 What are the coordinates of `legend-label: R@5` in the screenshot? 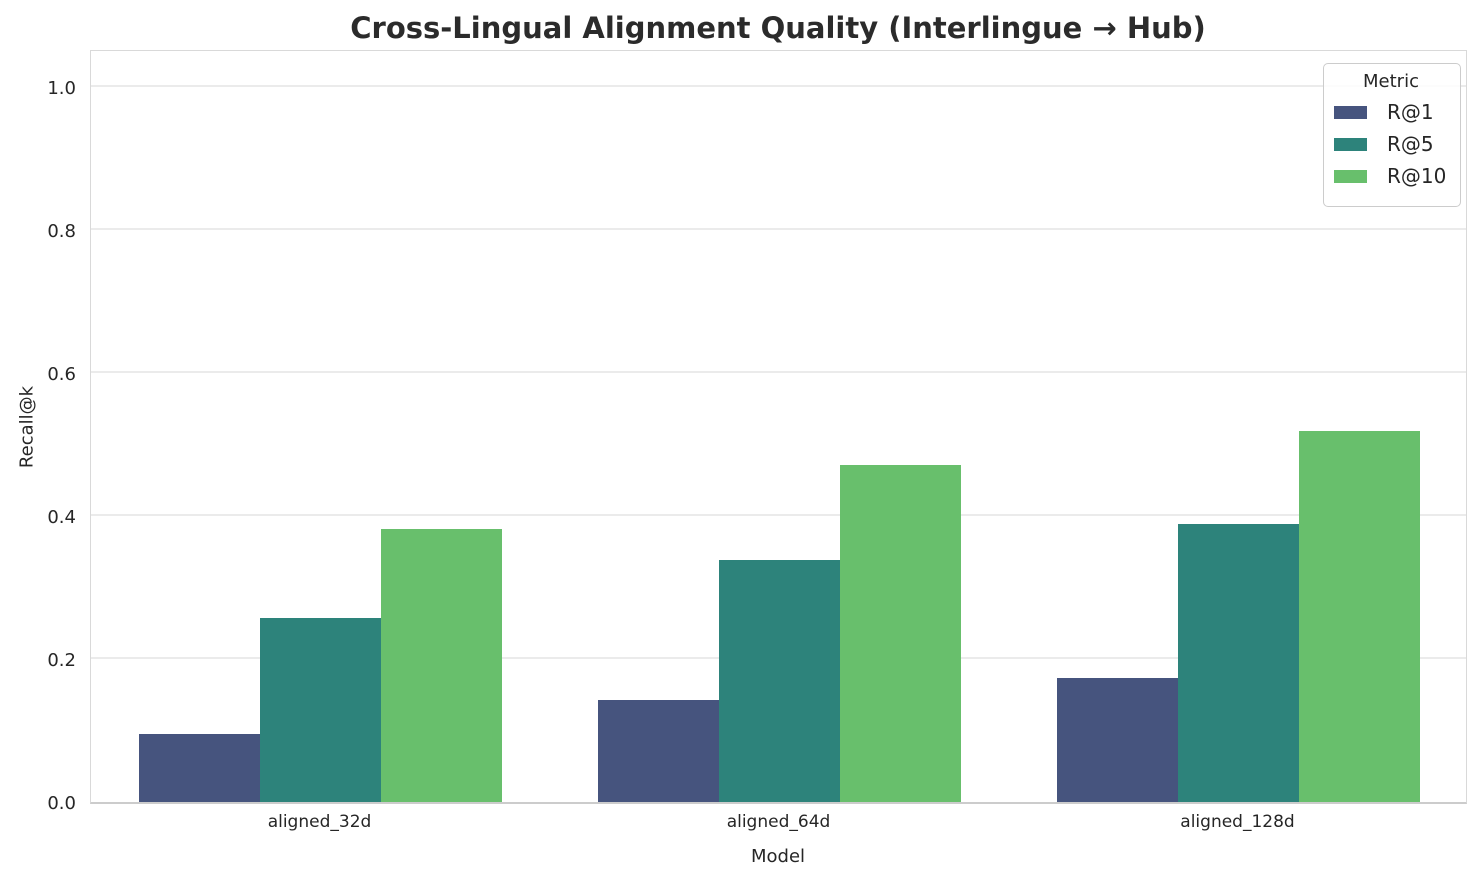 It's located at (1410, 144).